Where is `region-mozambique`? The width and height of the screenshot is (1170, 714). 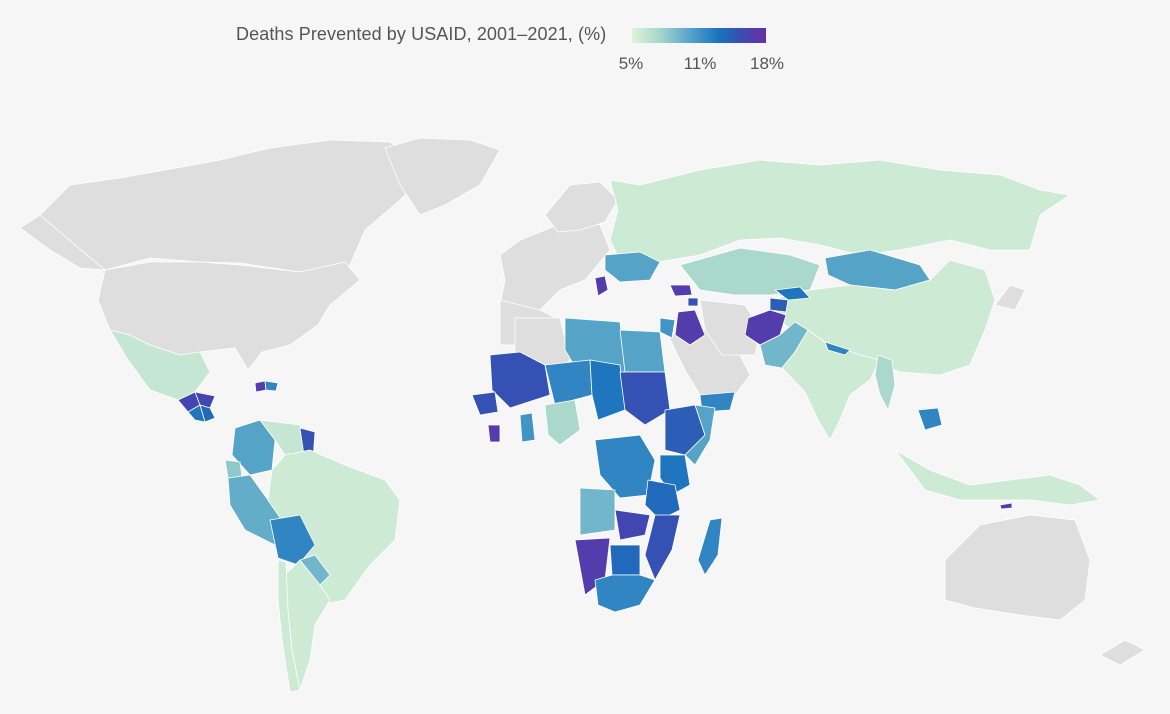 region-mozambique is located at coordinates (662, 547).